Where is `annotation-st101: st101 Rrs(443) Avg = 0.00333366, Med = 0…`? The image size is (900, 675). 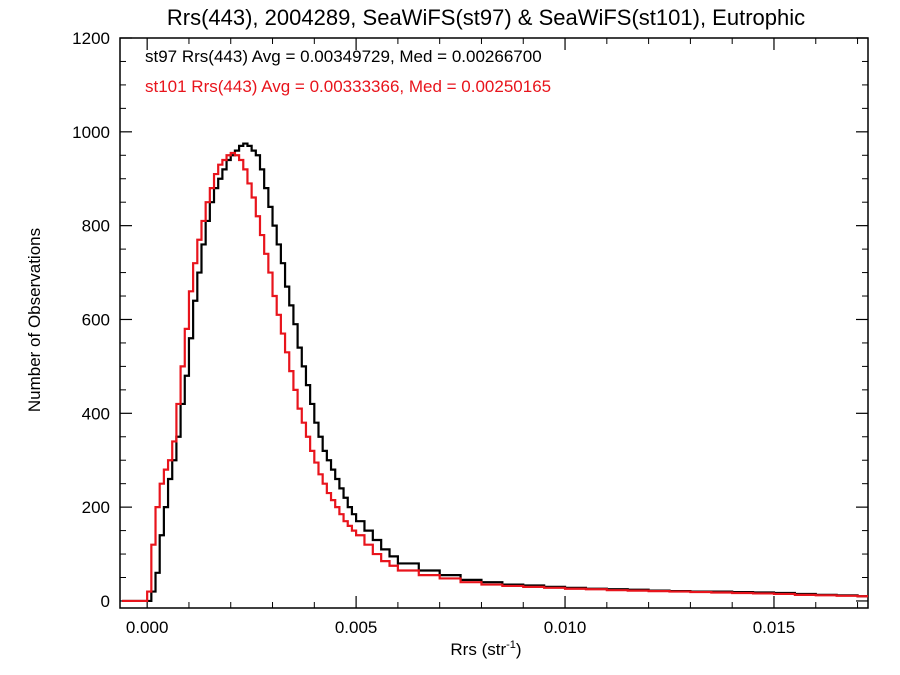
annotation-st101: st101 Rrs(443) Avg = 0.00333366, Med = 0… is located at coordinates (348, 86).